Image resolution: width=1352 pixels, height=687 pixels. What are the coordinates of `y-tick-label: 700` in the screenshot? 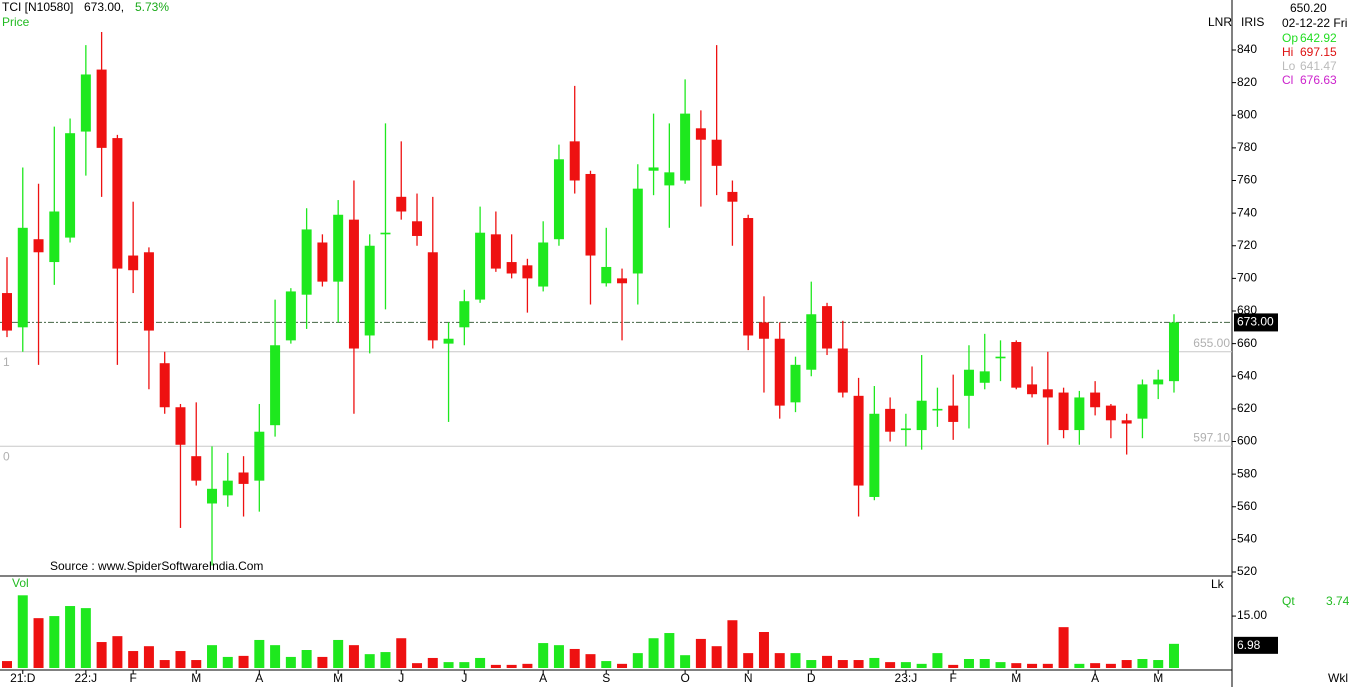 It's located at (1247, 278).